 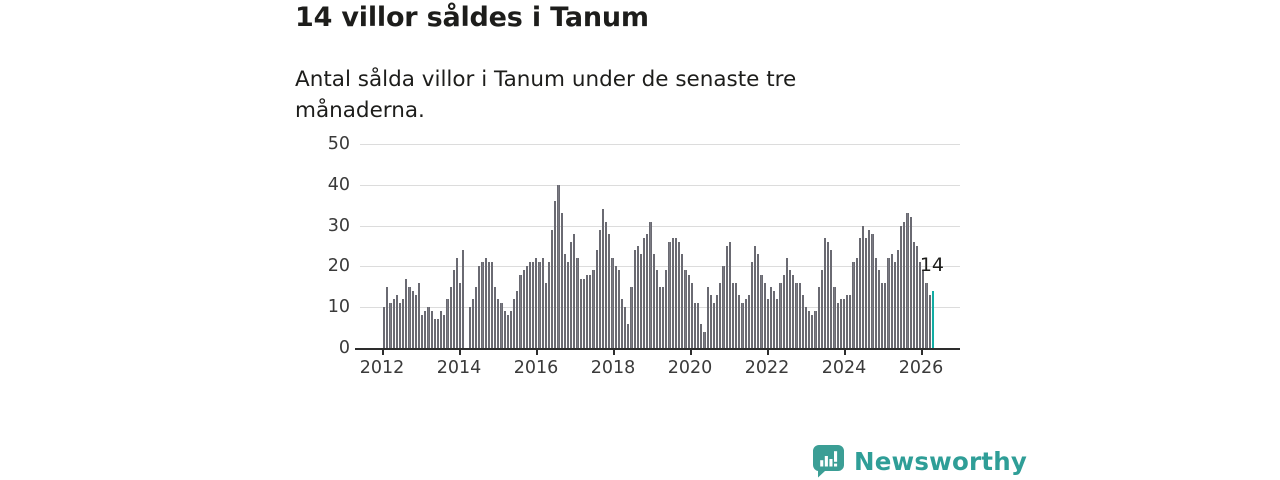 What do you see at coordinates (338, 307) in the screenshot?
I see `y-tick-label: 10` at bounding box center [338, 307].